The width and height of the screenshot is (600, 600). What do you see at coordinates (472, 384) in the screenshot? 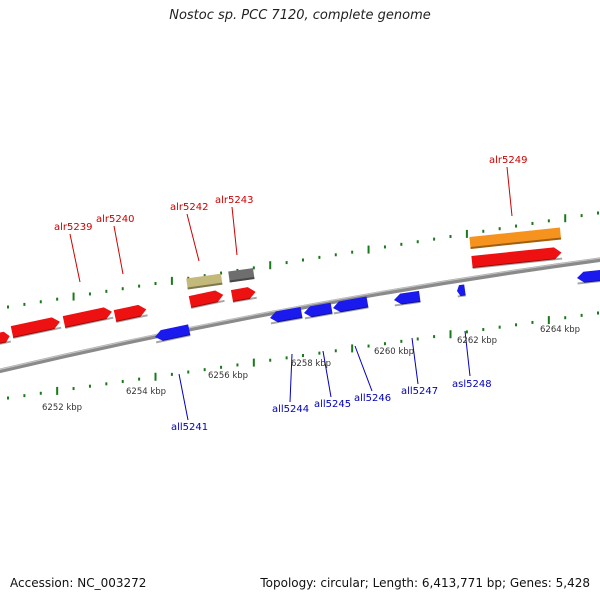
I see `gene-label-asl5248: asl5248` at bounding box center [472, 384].